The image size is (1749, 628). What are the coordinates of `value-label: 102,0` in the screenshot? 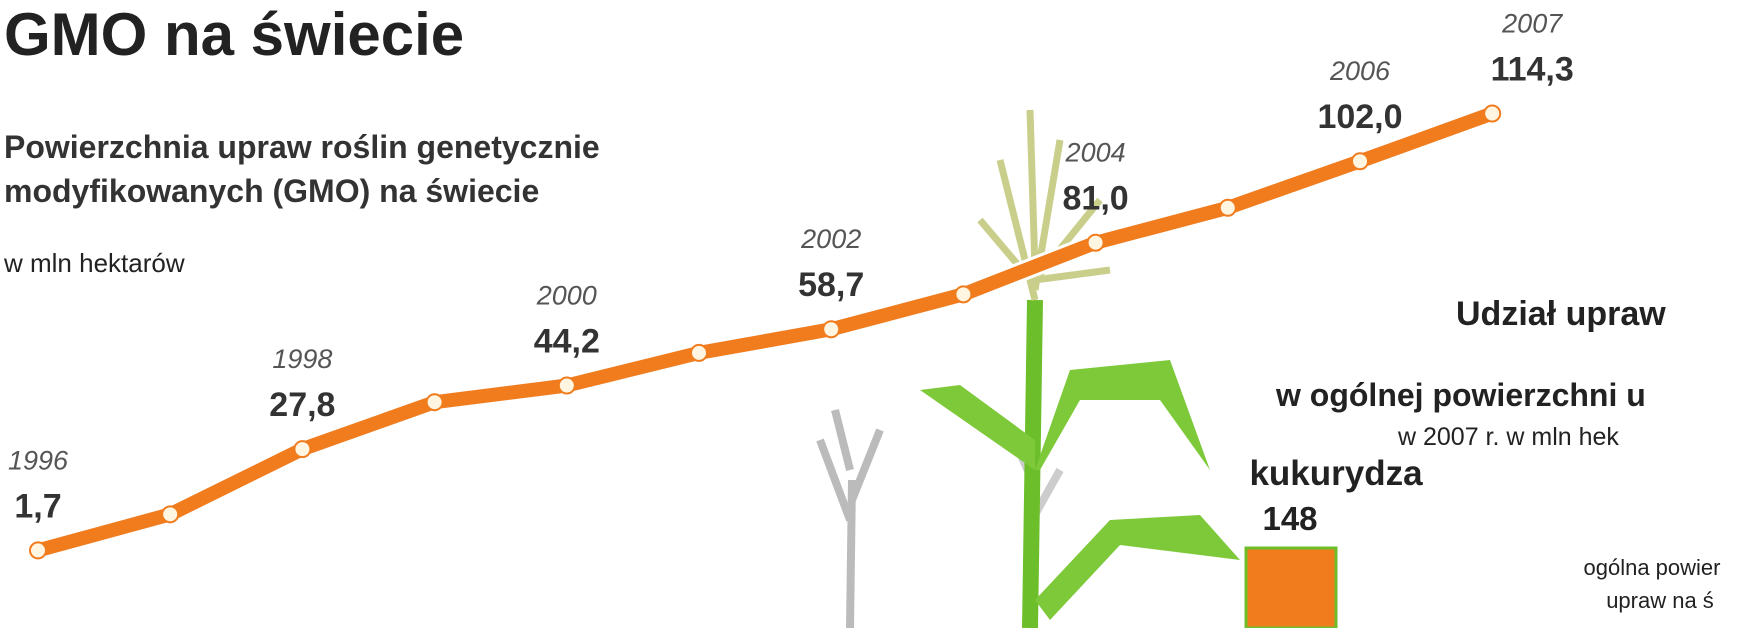 It's located at (1359, 117).